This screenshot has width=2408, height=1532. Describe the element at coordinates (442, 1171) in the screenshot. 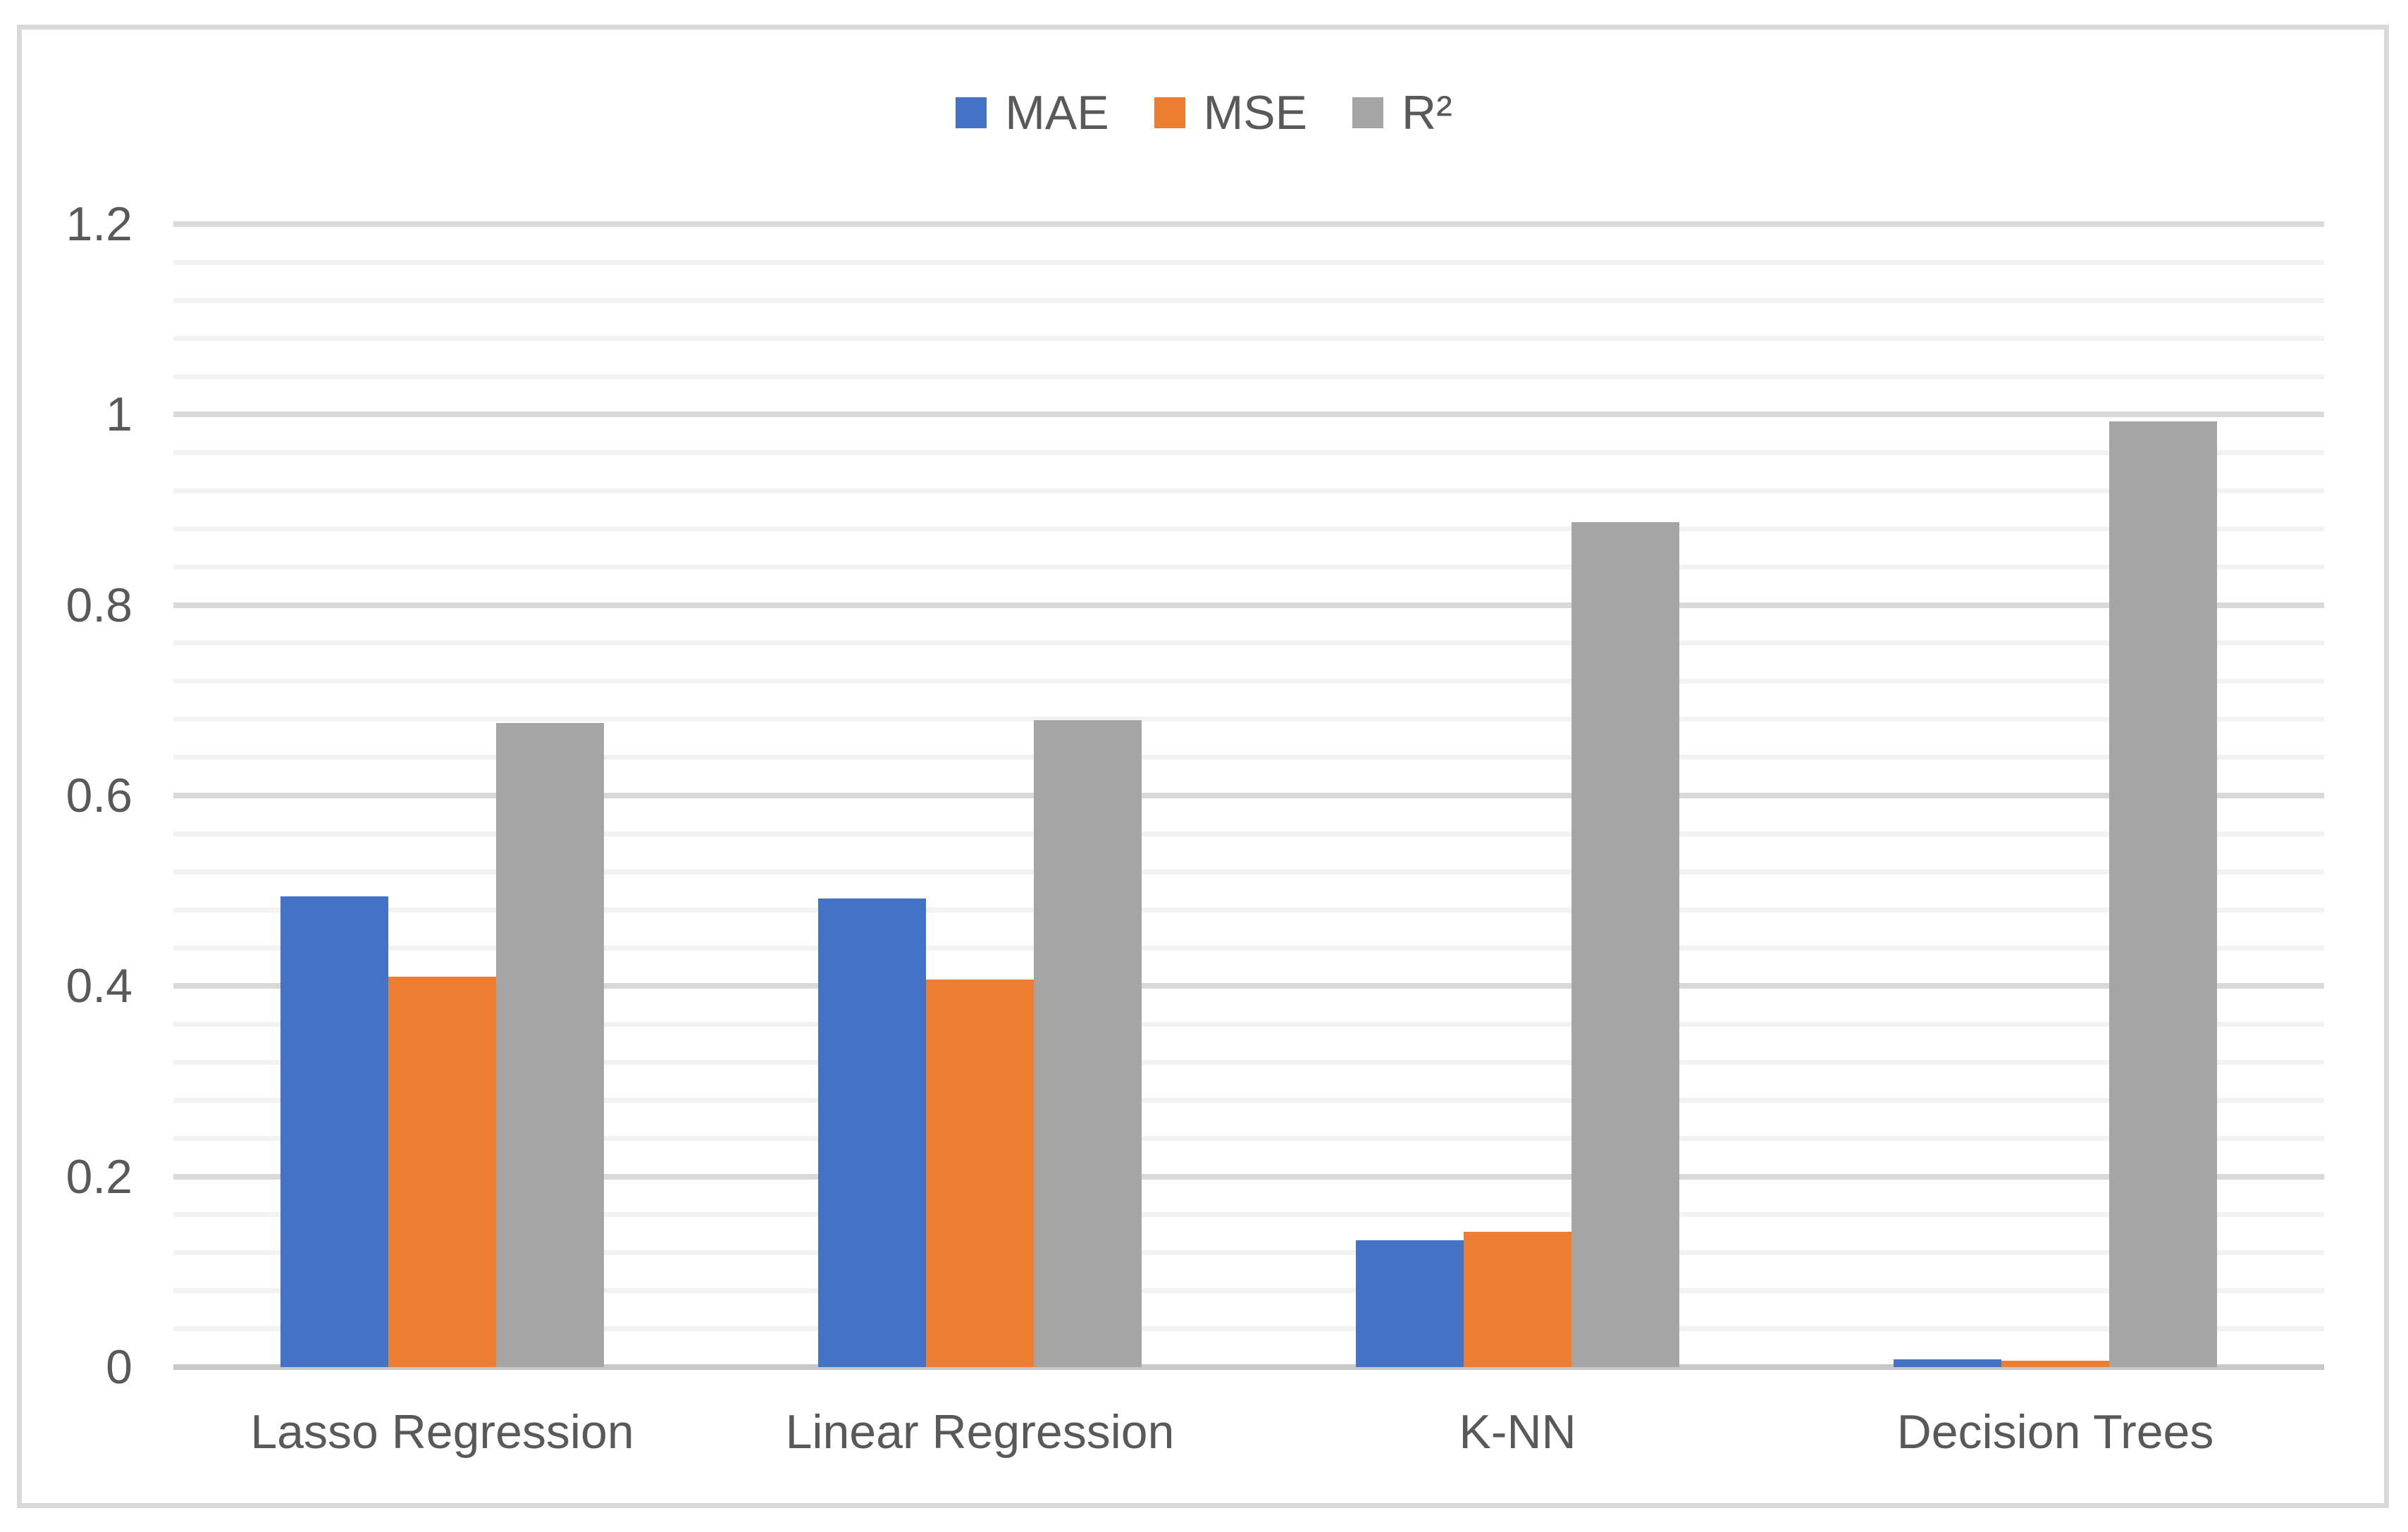

I see `bar-mse-lasso-regression` at that location.